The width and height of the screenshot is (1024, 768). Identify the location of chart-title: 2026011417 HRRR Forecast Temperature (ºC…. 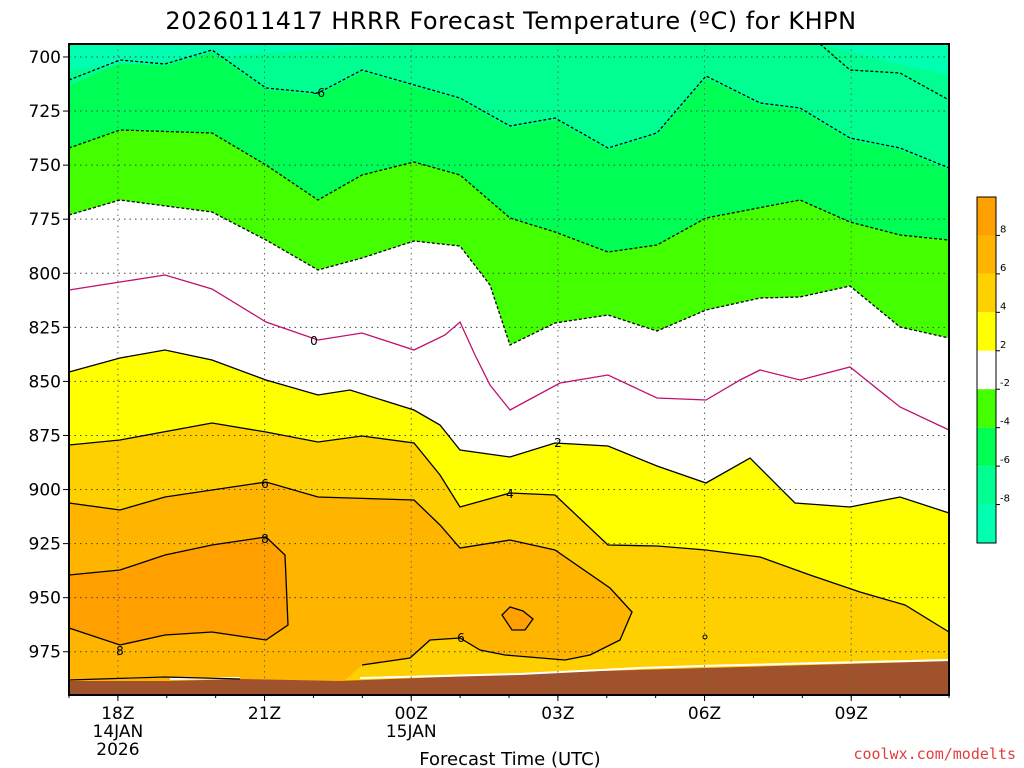
(510, 21).